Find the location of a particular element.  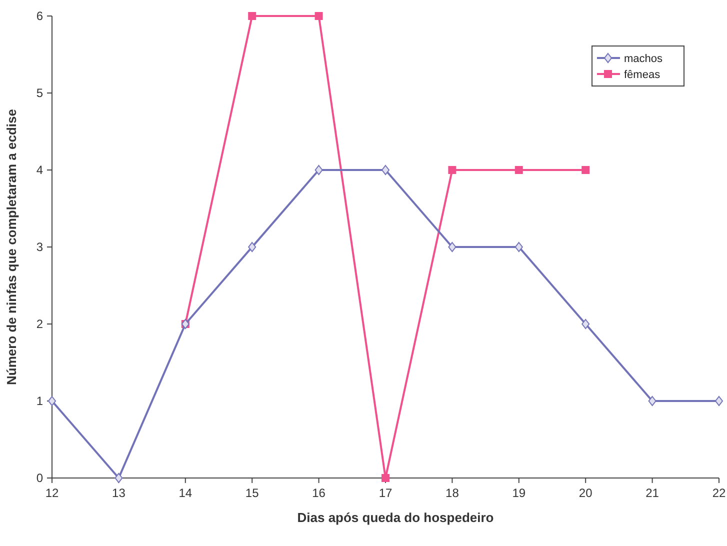

y-tick-label: 2 is located at coordinates (40, 324).